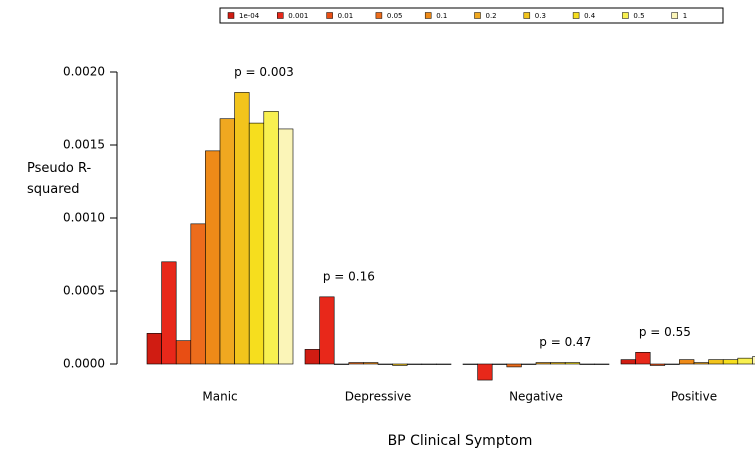 The width and height of the screenshot is (755, 457). What do you see at coordinates (349, 276) in the screenshot?
I see `annotation: p = 0.16` at bounding box center [349, 276].